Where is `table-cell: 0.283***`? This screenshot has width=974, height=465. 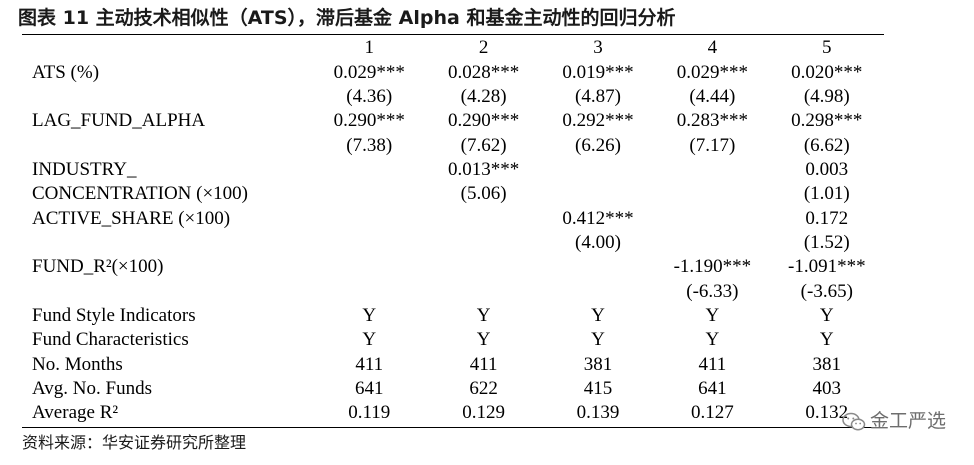
table-cell: 0.283*** is located at coordinates (712, 121).